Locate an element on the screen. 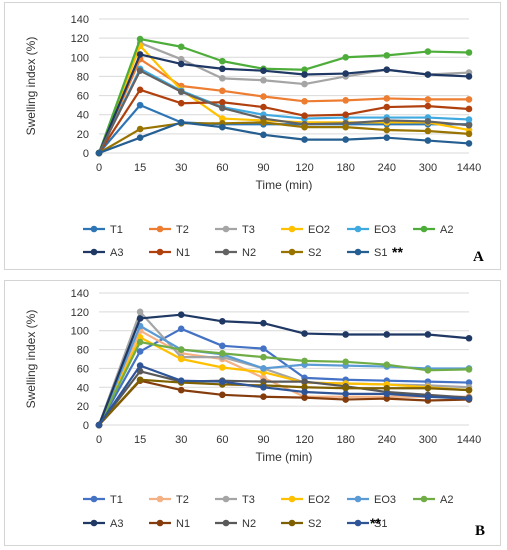  chart-b-series-line-s2 is located at coordinates (284, 402).